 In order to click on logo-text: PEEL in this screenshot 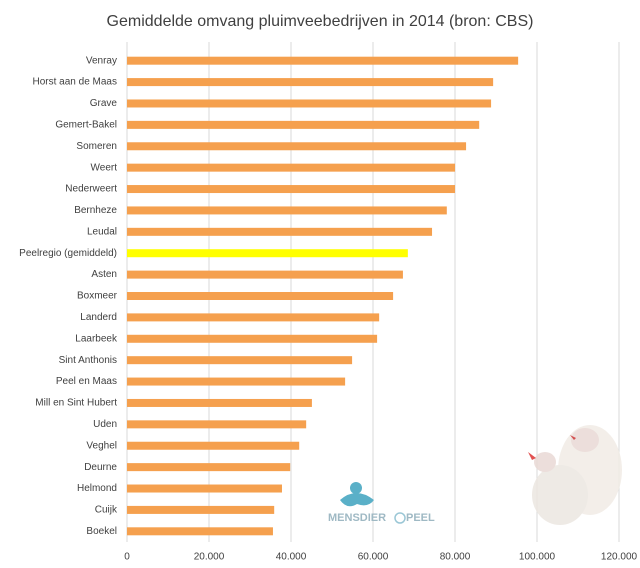, I will do `click(420, 518)`.